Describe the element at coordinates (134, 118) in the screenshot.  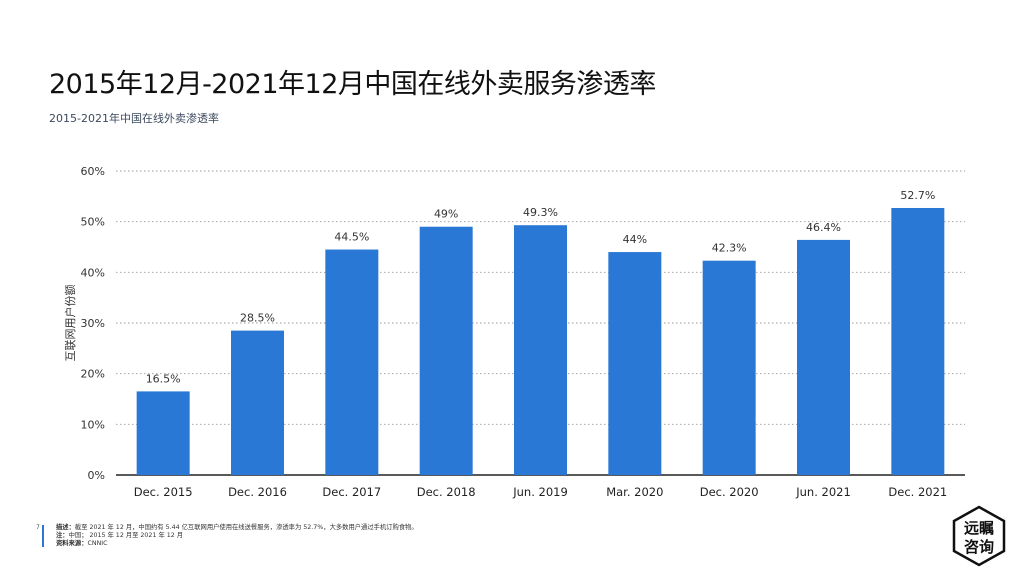
I see `page-subtitle: 2015-2021年中国在线外卖渗透率` at that location.